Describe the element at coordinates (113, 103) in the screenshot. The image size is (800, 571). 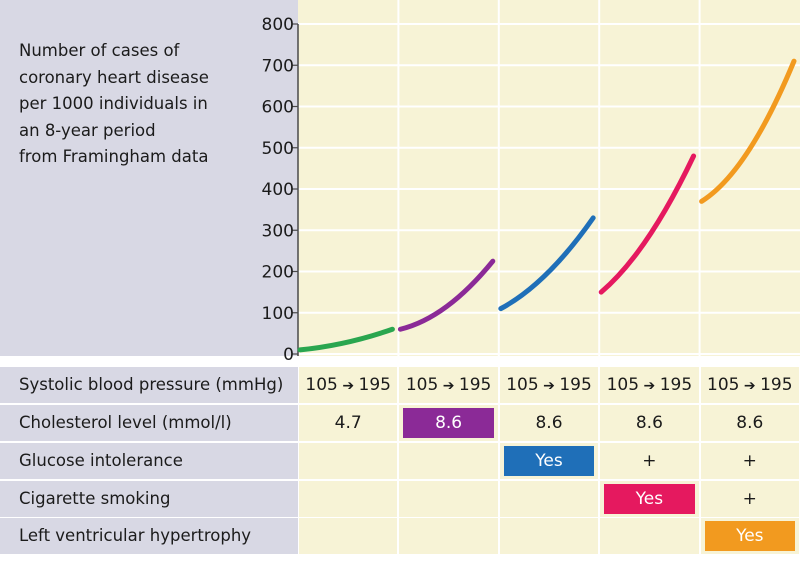
I see `description-line: per 1000 individuals in` at that location.